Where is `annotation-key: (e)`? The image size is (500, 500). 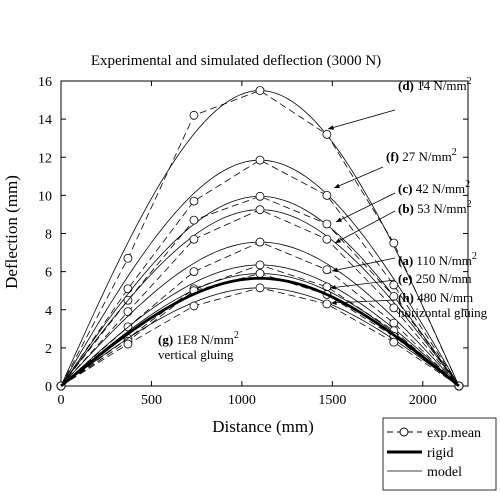
annotation-key: (e) is located at coordinates (405, 278).